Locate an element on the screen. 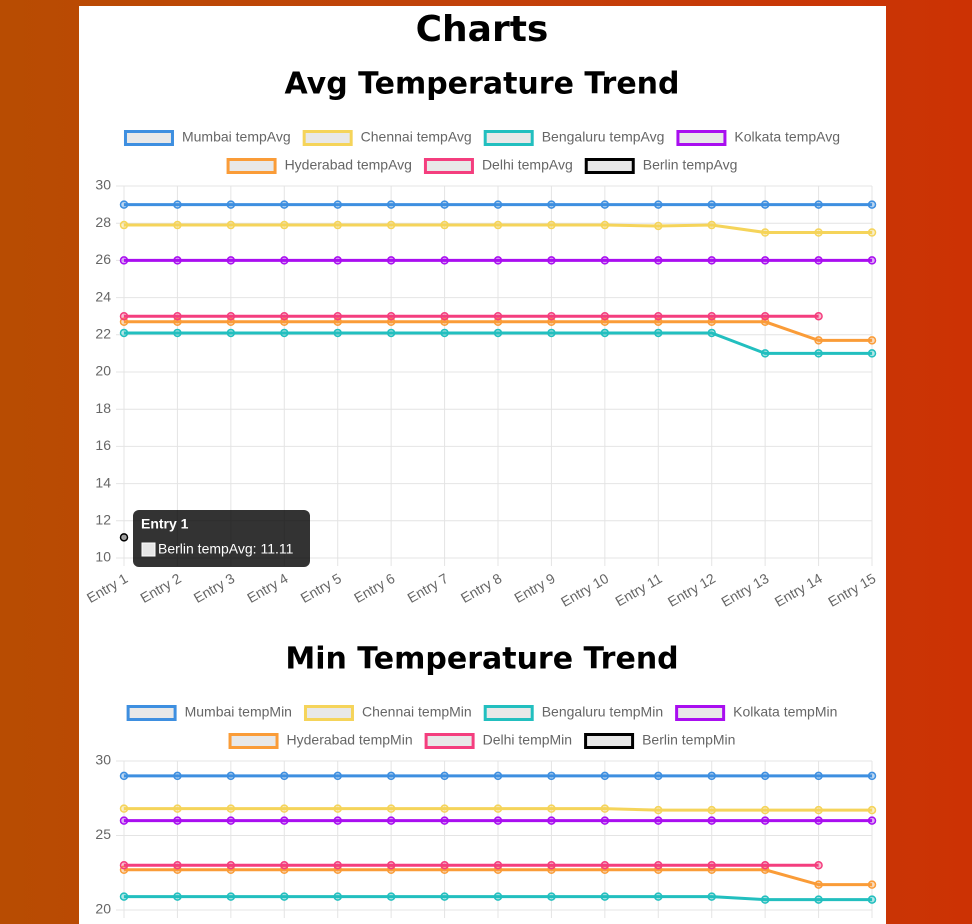 The image size is (972, 924). legend-label: Mumbai tempMin is located at coordinates (238, 712).